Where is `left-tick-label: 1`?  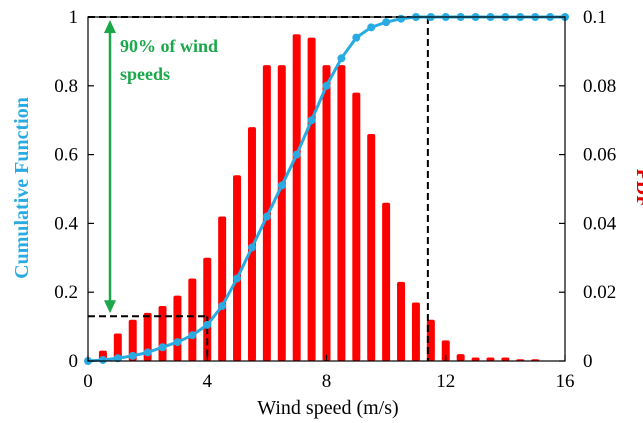 left-tick-label: 1 is located at coordinates (74, 17).